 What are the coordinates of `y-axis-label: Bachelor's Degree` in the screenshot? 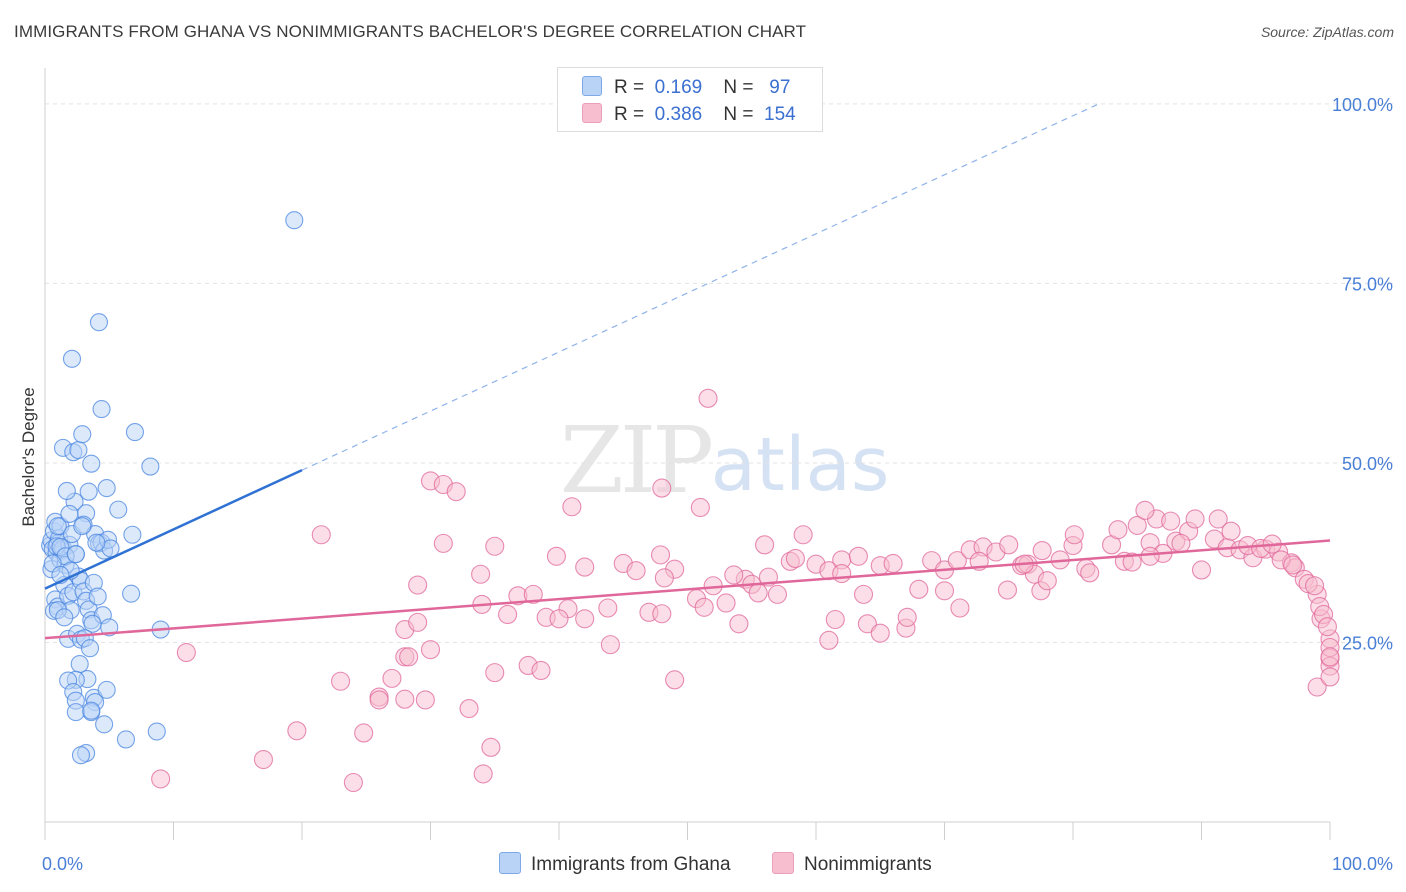 It's located at (28, 456).